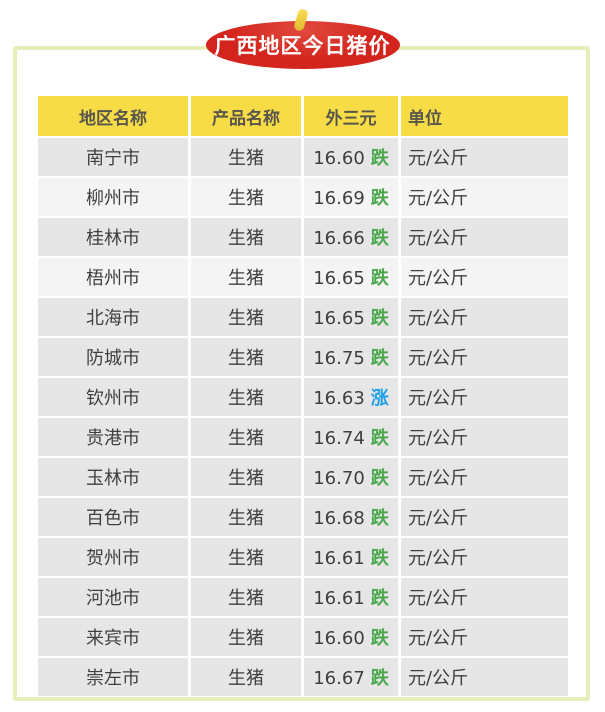  I want to click on table-row: 百色市 生猪 16.68 跌 元/公斤, so click(303, 517).